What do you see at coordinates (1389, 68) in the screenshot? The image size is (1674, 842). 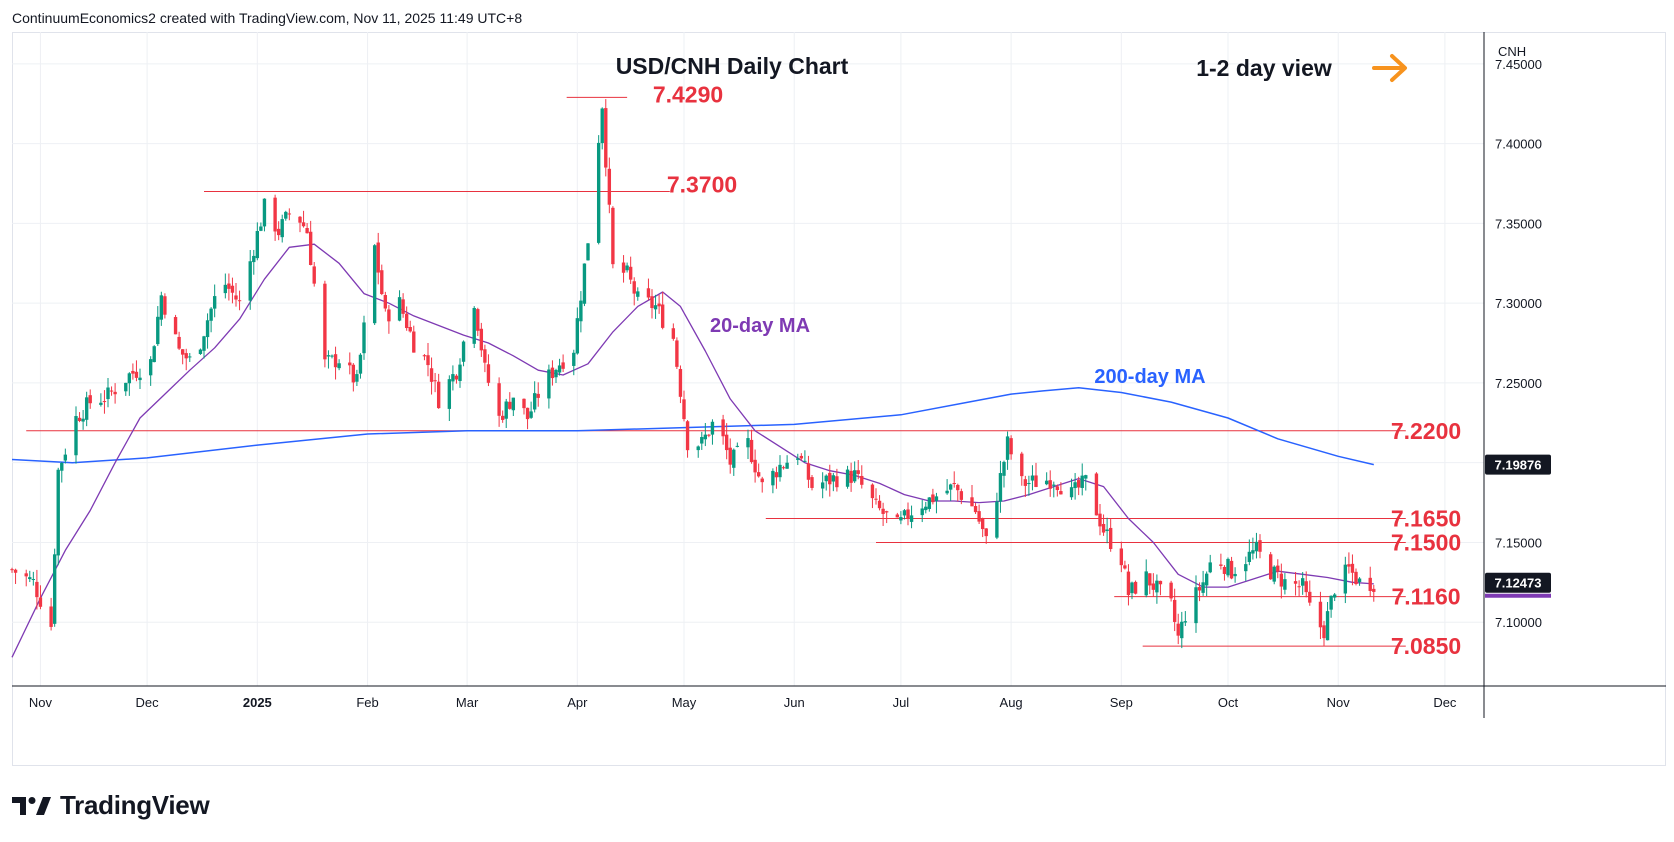 I see `right-arrow-icon` at bounding box center [1389, 68].